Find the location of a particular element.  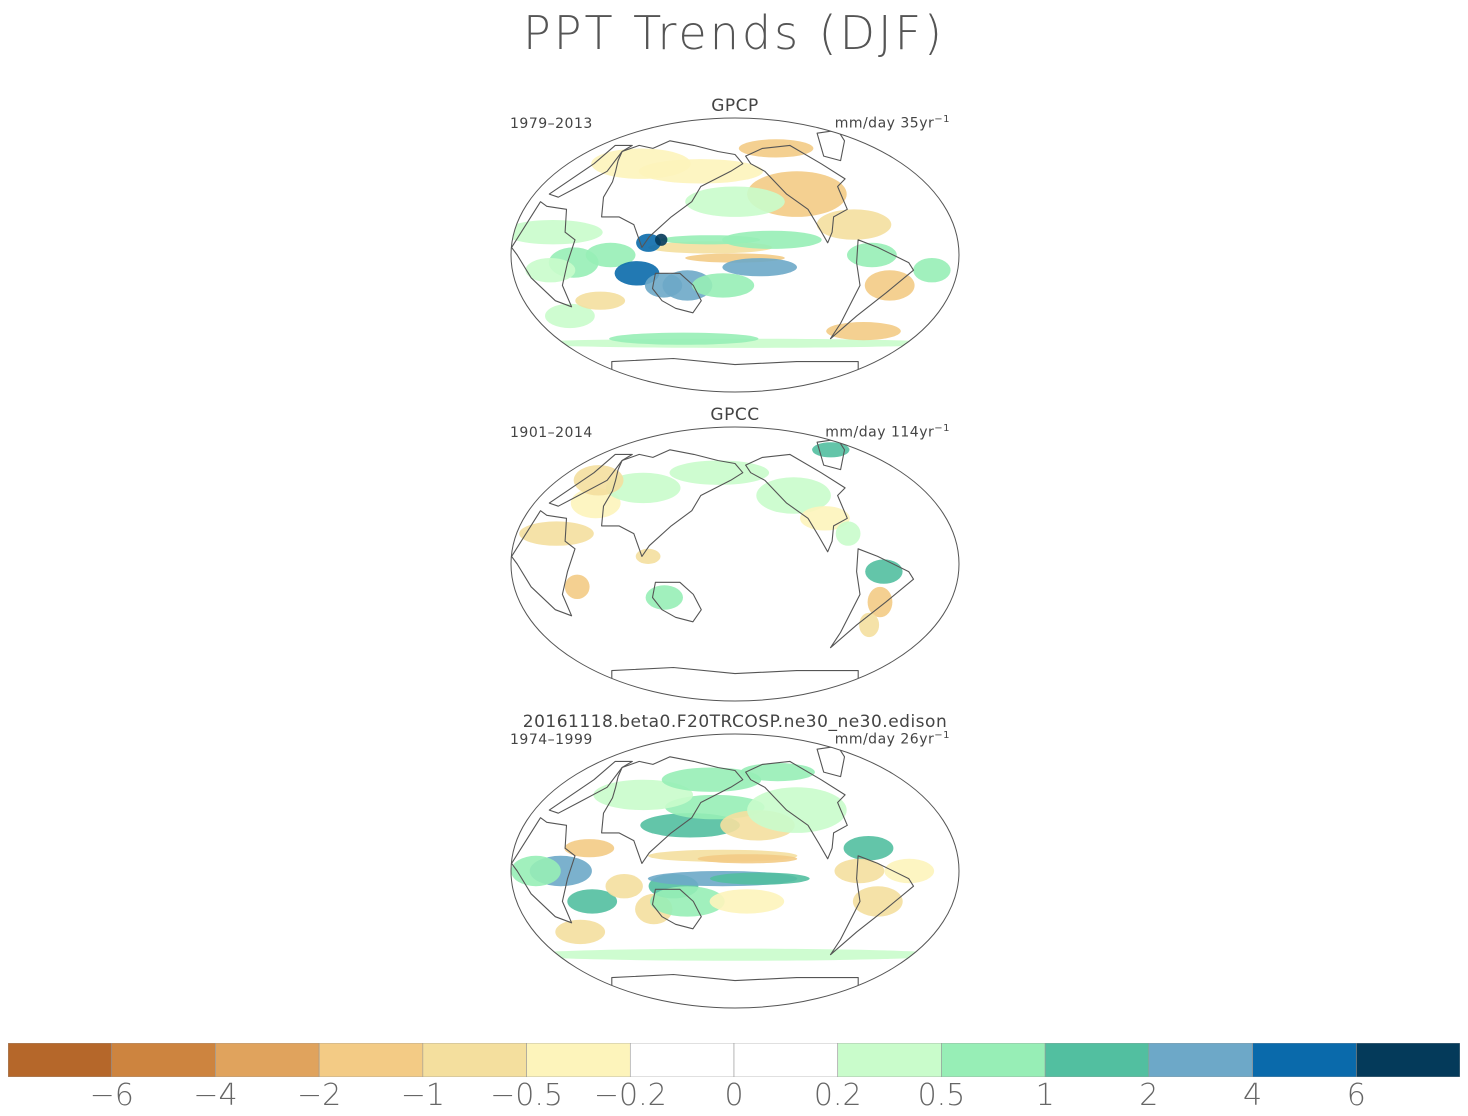

colorbar-labels: −6 −4 −2 −1 −0.5 −0.2 0 0.2 0.5 1 2 4 6 is located at coordinates (734, 1096).